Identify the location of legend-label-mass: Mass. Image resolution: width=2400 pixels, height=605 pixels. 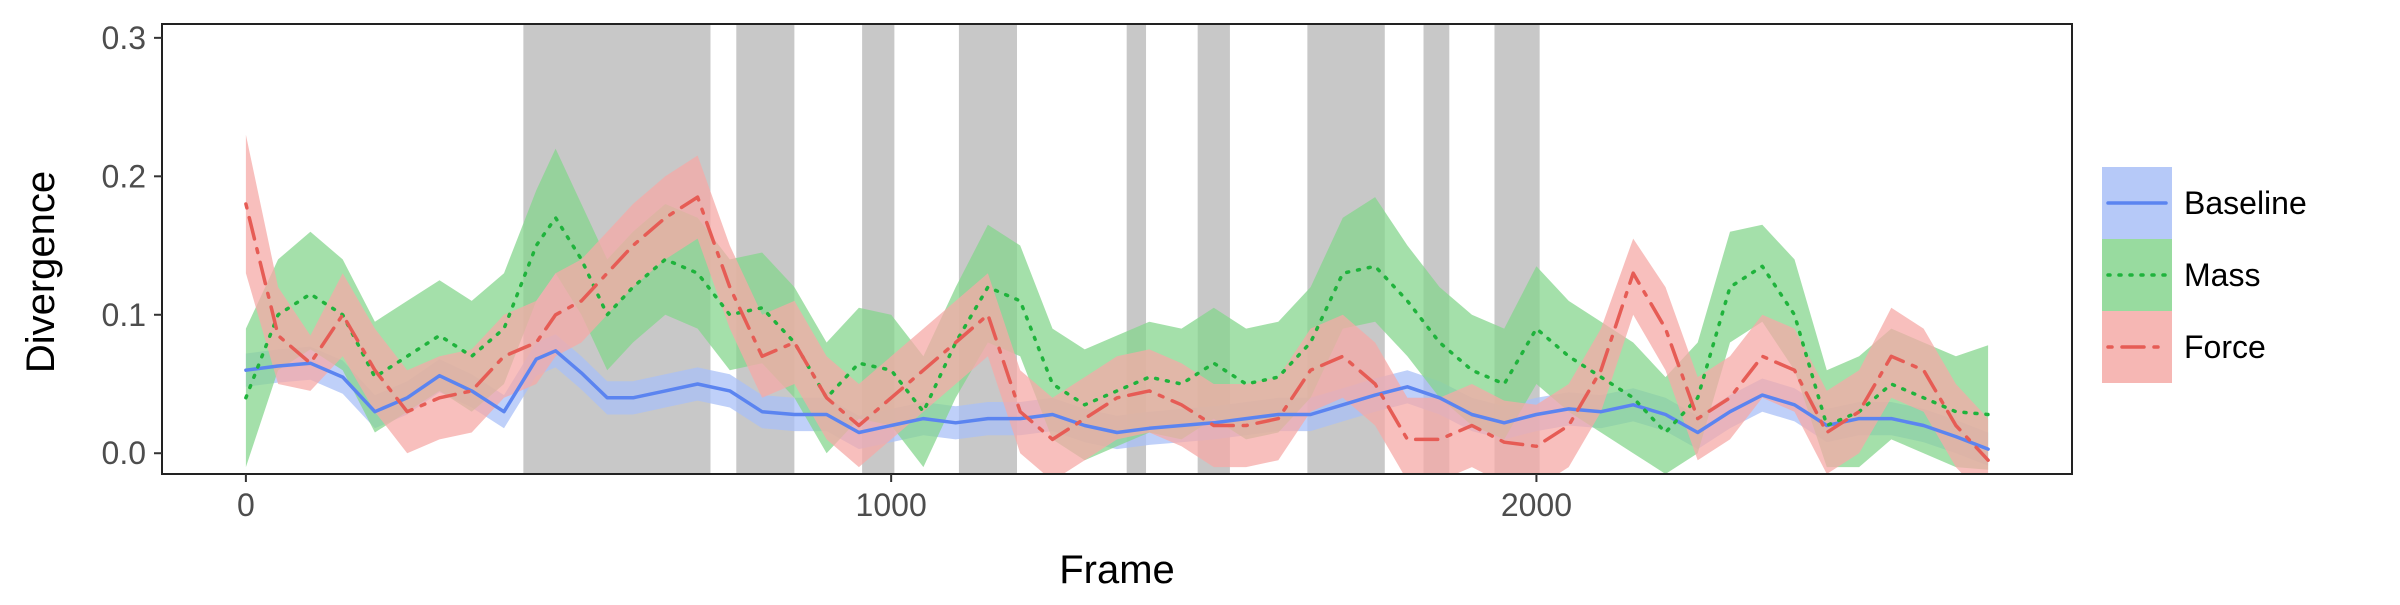
(2222, 275).